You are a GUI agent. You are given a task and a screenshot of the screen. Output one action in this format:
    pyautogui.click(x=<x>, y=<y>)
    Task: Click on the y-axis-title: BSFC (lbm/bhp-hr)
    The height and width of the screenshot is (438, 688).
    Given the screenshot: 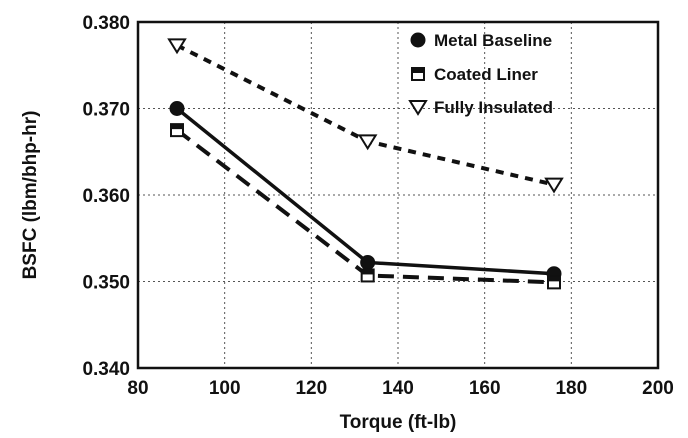 What is the action you would take?
    pyautogui.click(x=30, y=195)
    